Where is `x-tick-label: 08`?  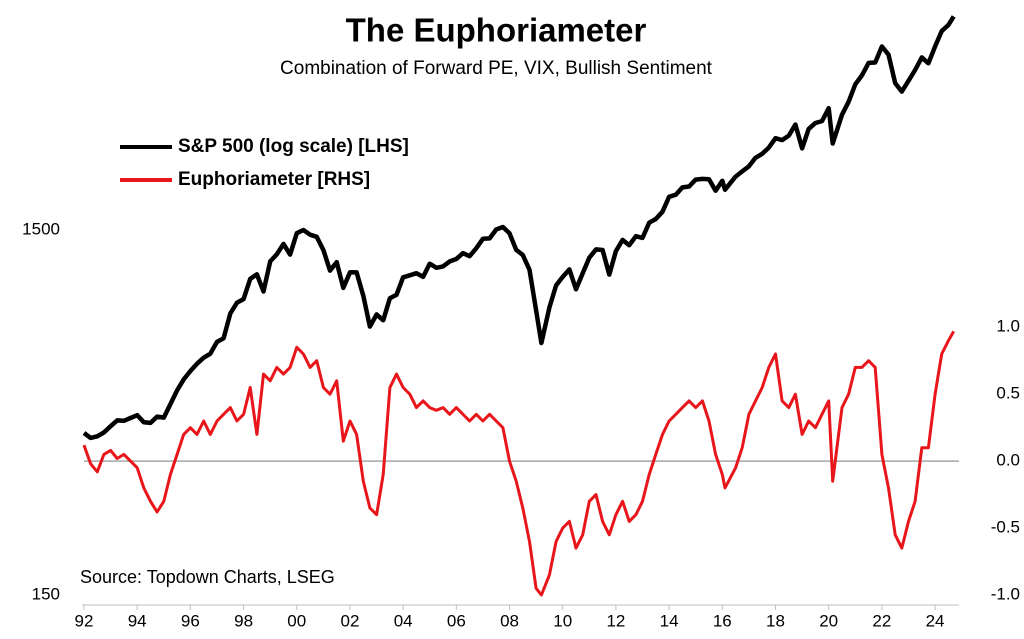
x-tick-label: 08 is located at coordinates (509, 620).